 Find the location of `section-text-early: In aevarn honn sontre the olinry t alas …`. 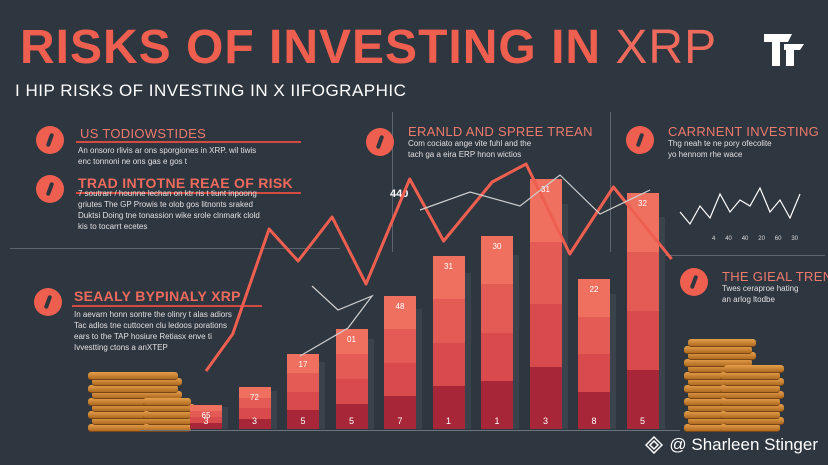

section-text-early: In aevarn honn sontre the olinry t alas … is located at coordinates (153, 331).